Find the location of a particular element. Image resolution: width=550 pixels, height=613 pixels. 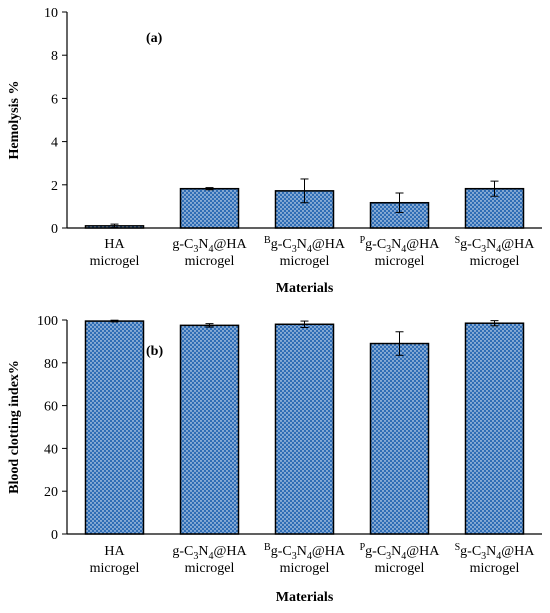

y-tick-label: 80 is located at coordinates (51, 364).